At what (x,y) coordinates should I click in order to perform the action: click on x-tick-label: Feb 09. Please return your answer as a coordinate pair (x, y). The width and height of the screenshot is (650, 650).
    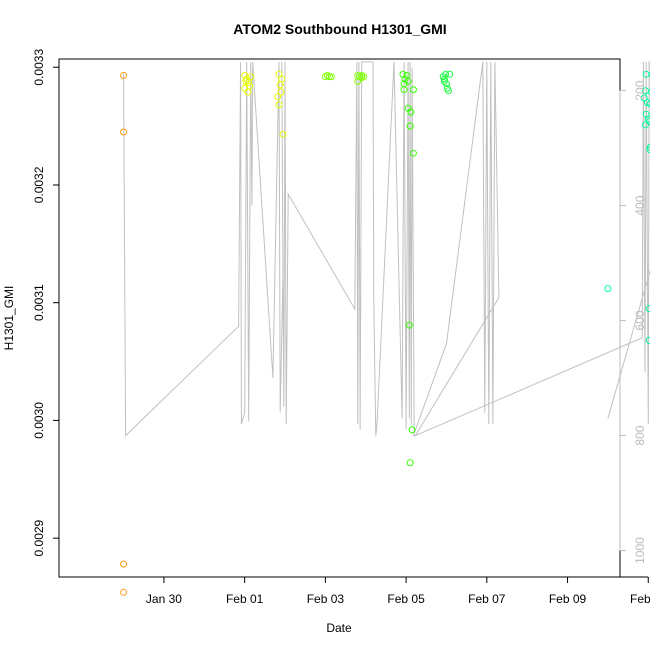
    Looking at the image, I should click on (568, 599).